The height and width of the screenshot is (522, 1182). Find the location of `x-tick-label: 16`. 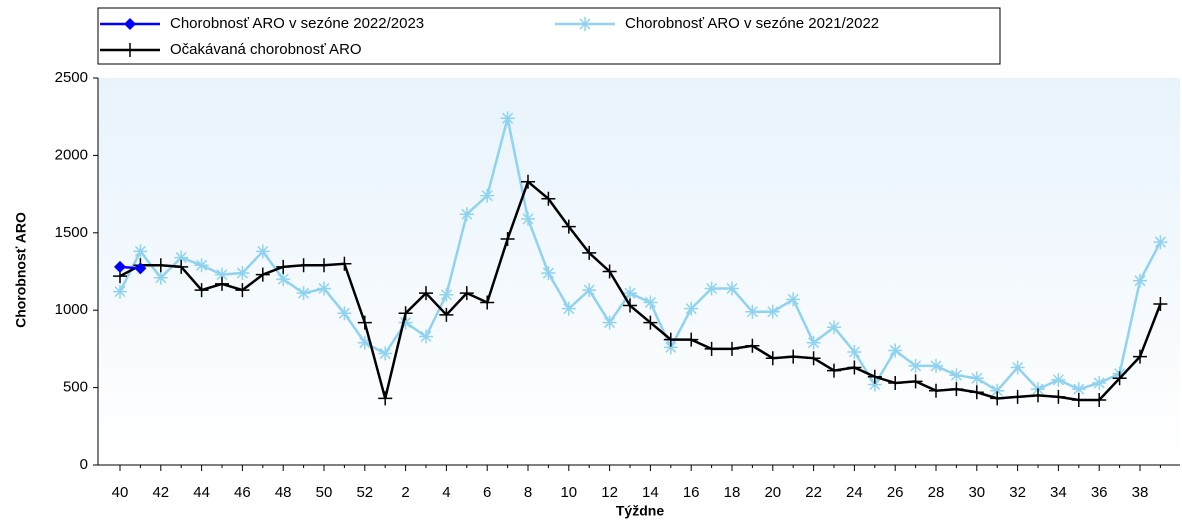

x-tick-label: 16 is located at coordinates (691, 492).